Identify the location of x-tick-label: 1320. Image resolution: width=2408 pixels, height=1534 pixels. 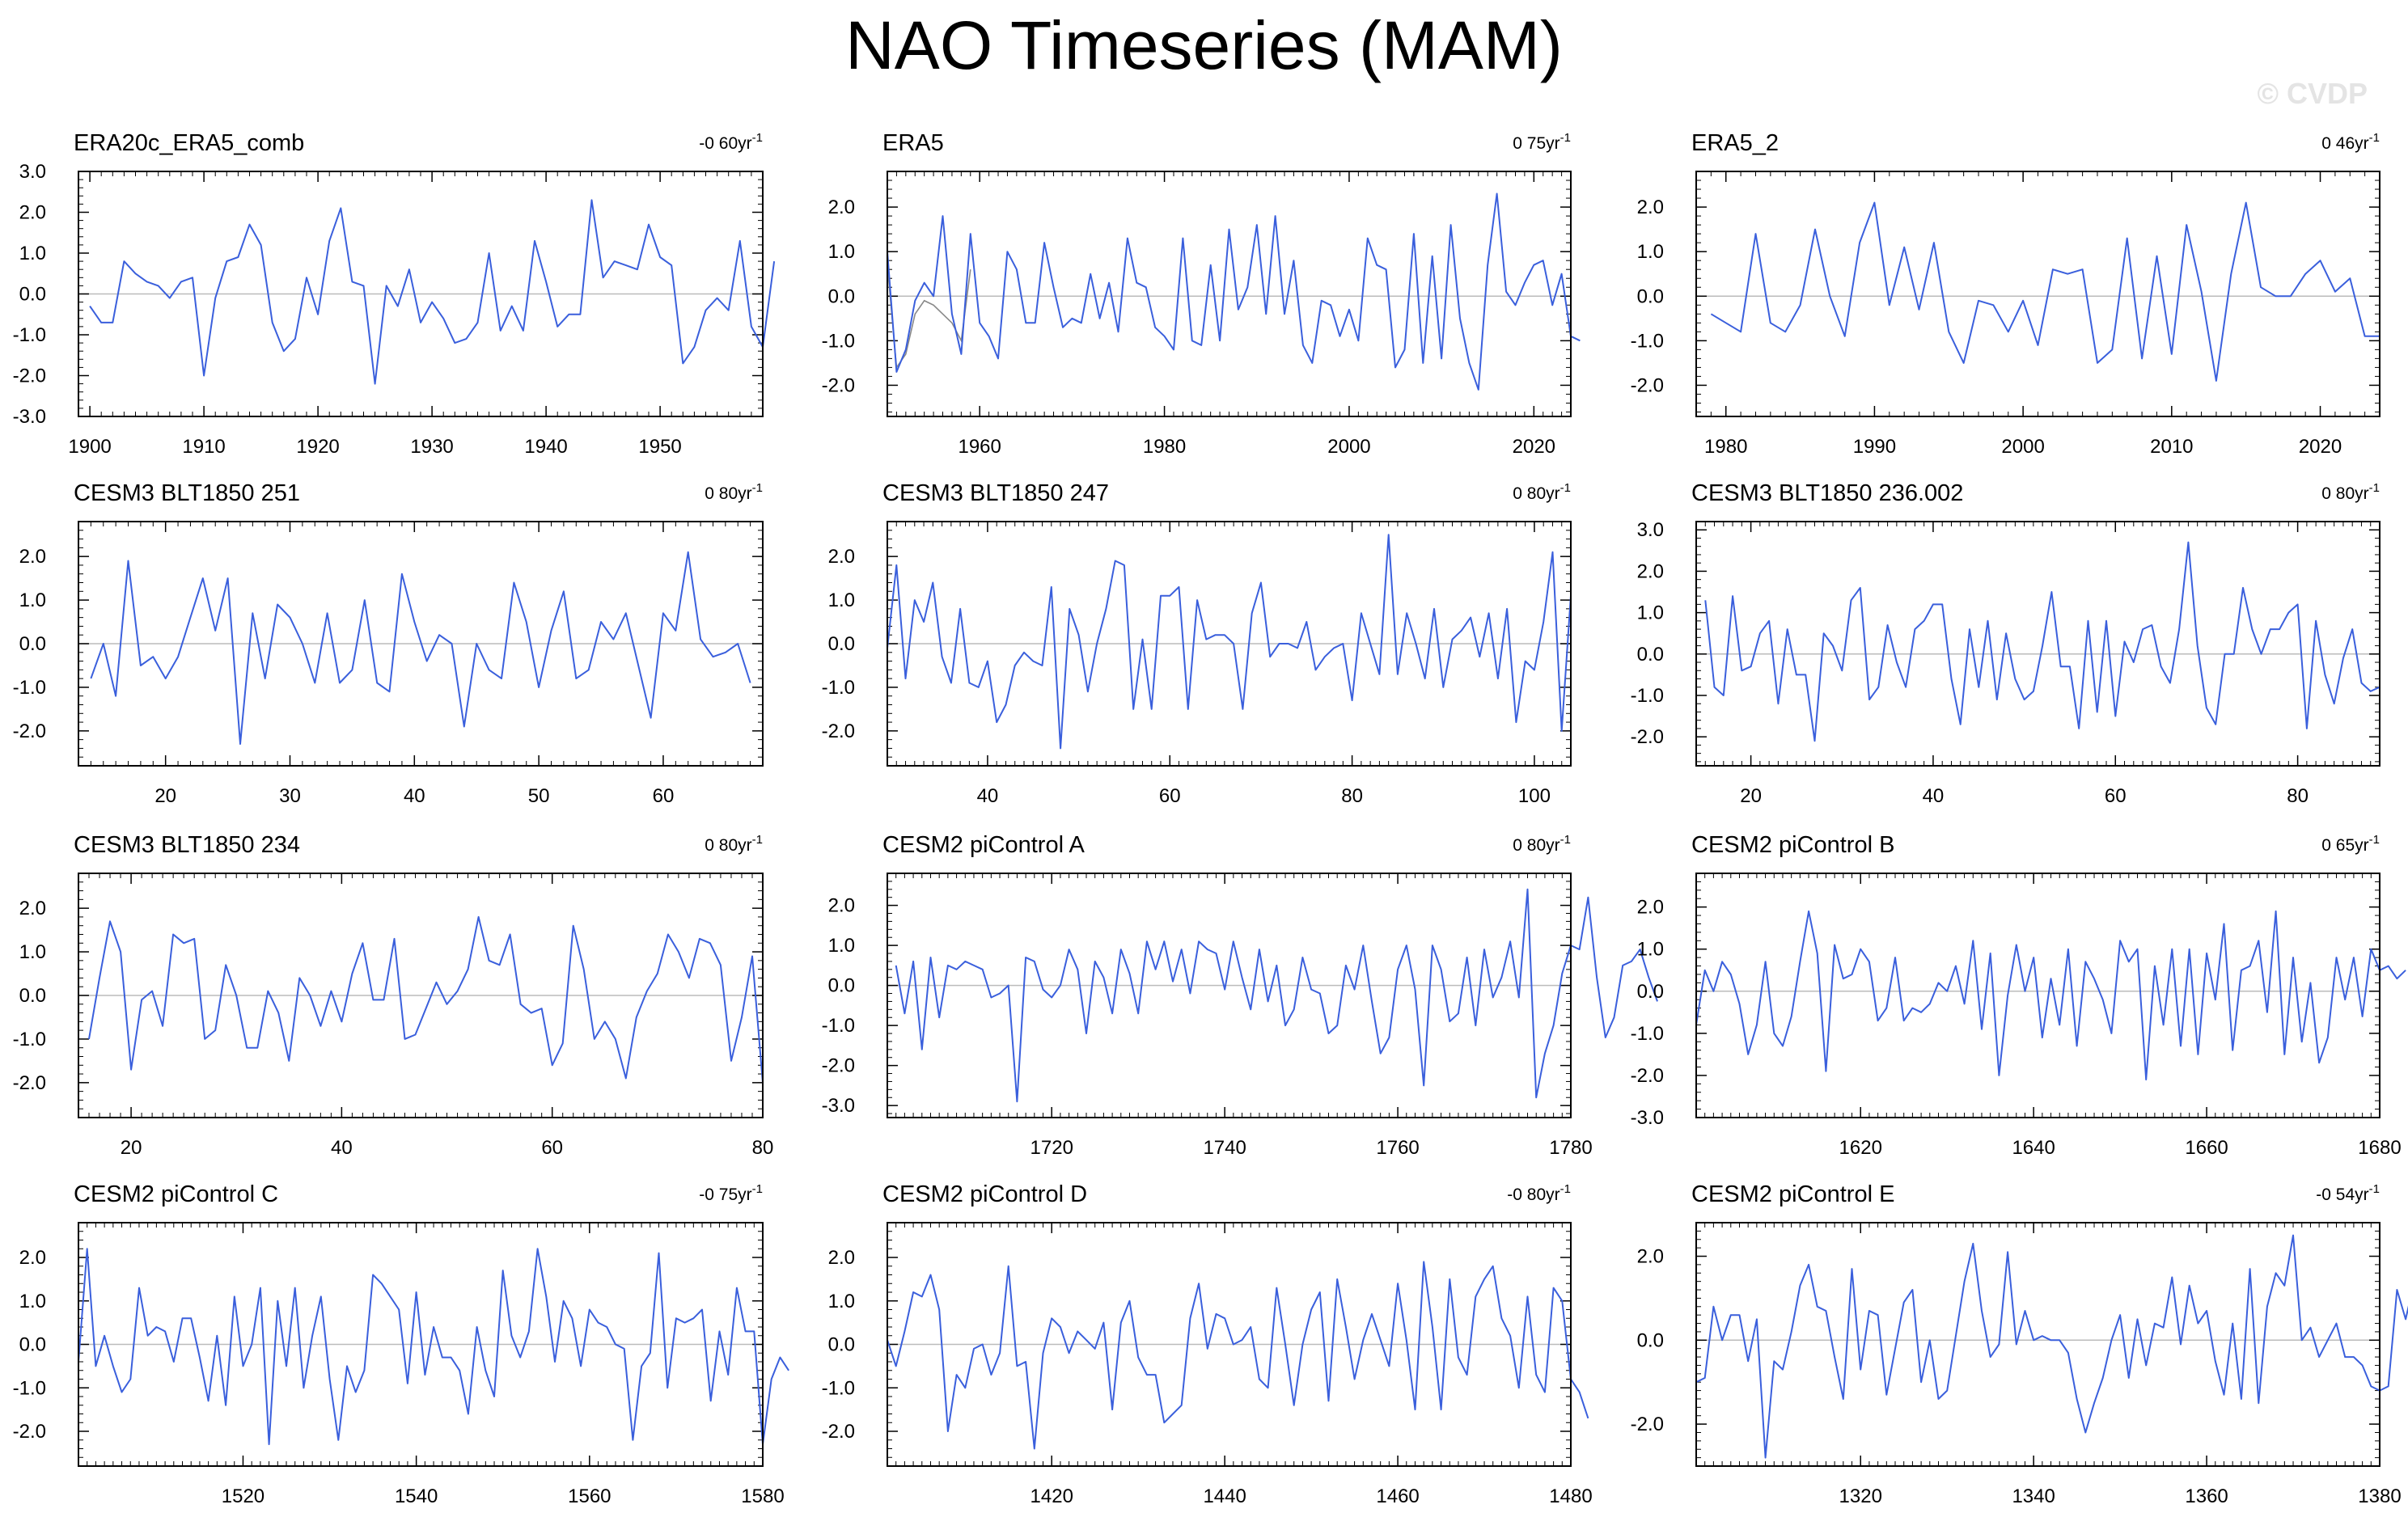
(1860, 1496).